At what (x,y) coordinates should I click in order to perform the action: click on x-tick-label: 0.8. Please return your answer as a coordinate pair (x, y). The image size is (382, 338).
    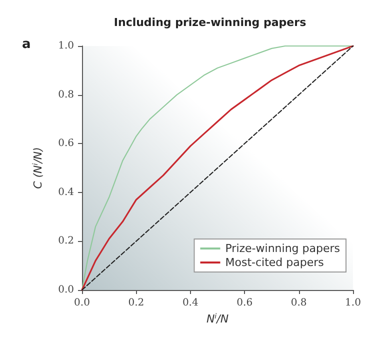
    Looking at the image, I should click on (298, 303).